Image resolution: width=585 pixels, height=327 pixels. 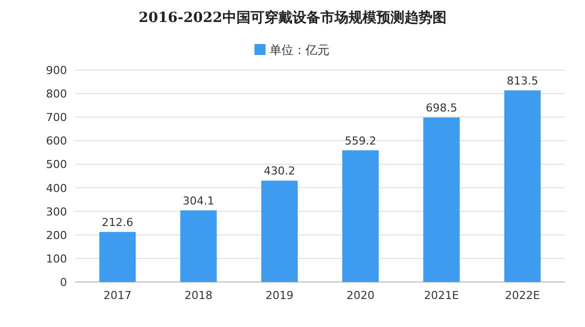 What do you see at coordinates (198, 295) in the screenshot?
I see `x-tick-label: 2018` at bounding box center [198, 295].